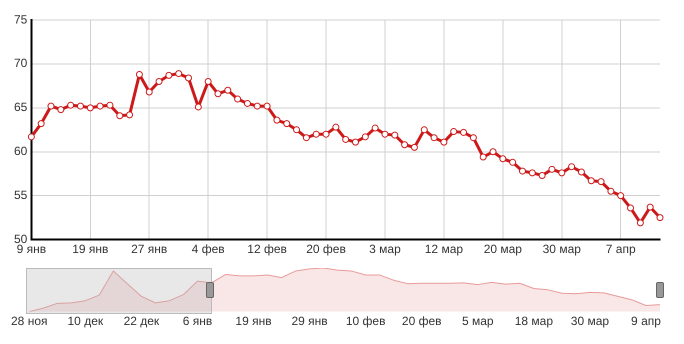 The height and width of the screenshot is (344, 684). What do you see at coordinates (21, 151) in the screenshot?
I see `y-tick-label: 60` at bounding box center [21, 151].